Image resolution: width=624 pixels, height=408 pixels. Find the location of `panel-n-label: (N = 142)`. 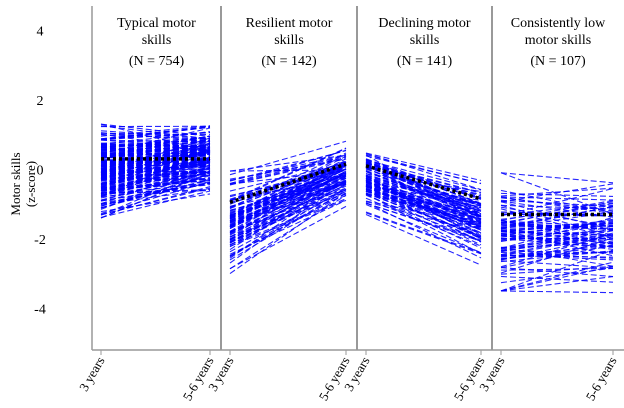

panel-n-label: (N = 142) is located at coordinates (289, 61).